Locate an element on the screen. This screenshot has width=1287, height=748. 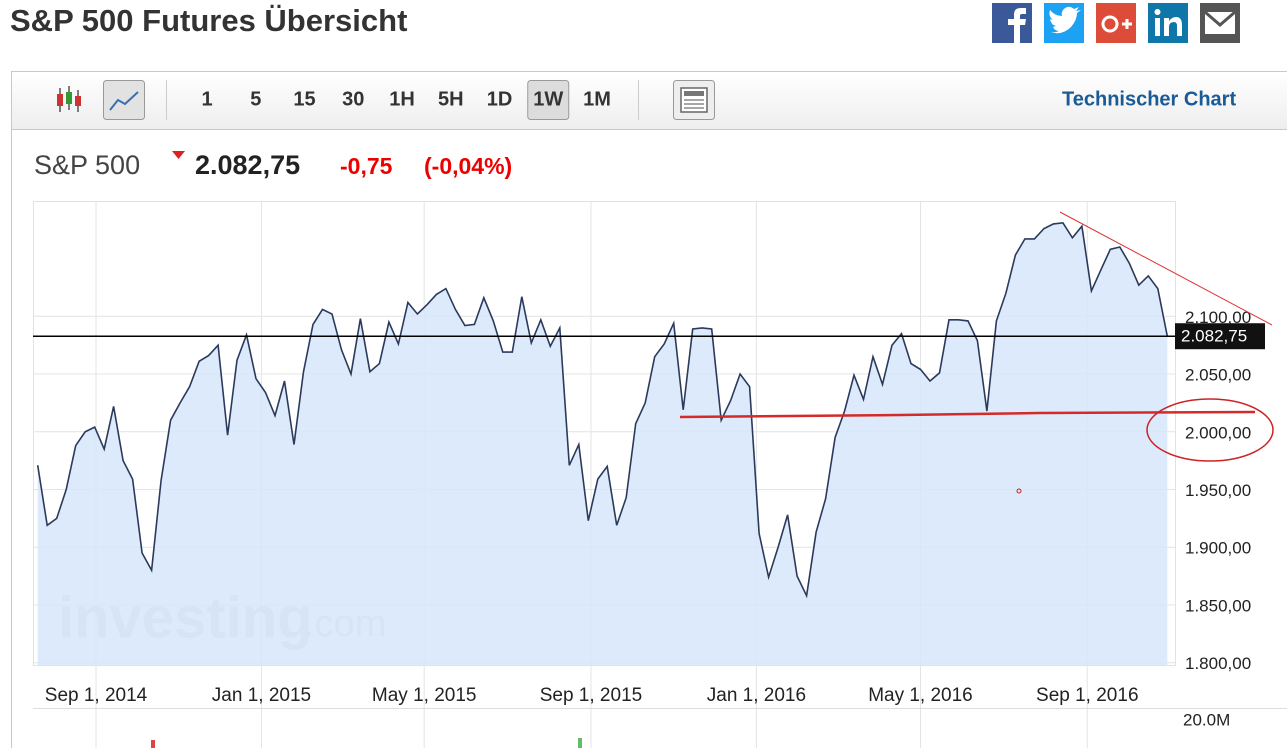
interval-button: 1H is located at coordinates (402, 99).